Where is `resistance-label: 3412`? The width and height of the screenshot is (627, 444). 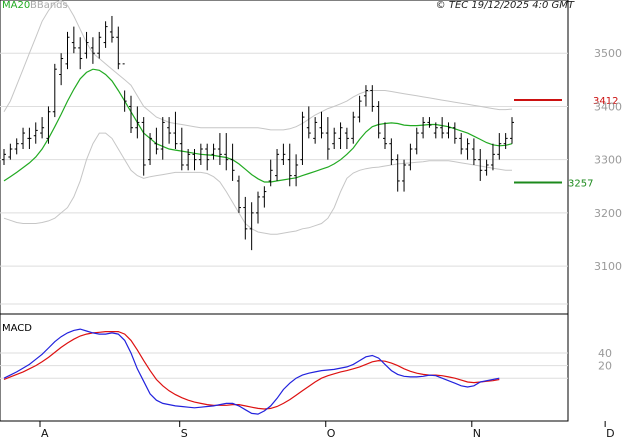 resistance-label: 3412 is located at coordinates (605, 101).